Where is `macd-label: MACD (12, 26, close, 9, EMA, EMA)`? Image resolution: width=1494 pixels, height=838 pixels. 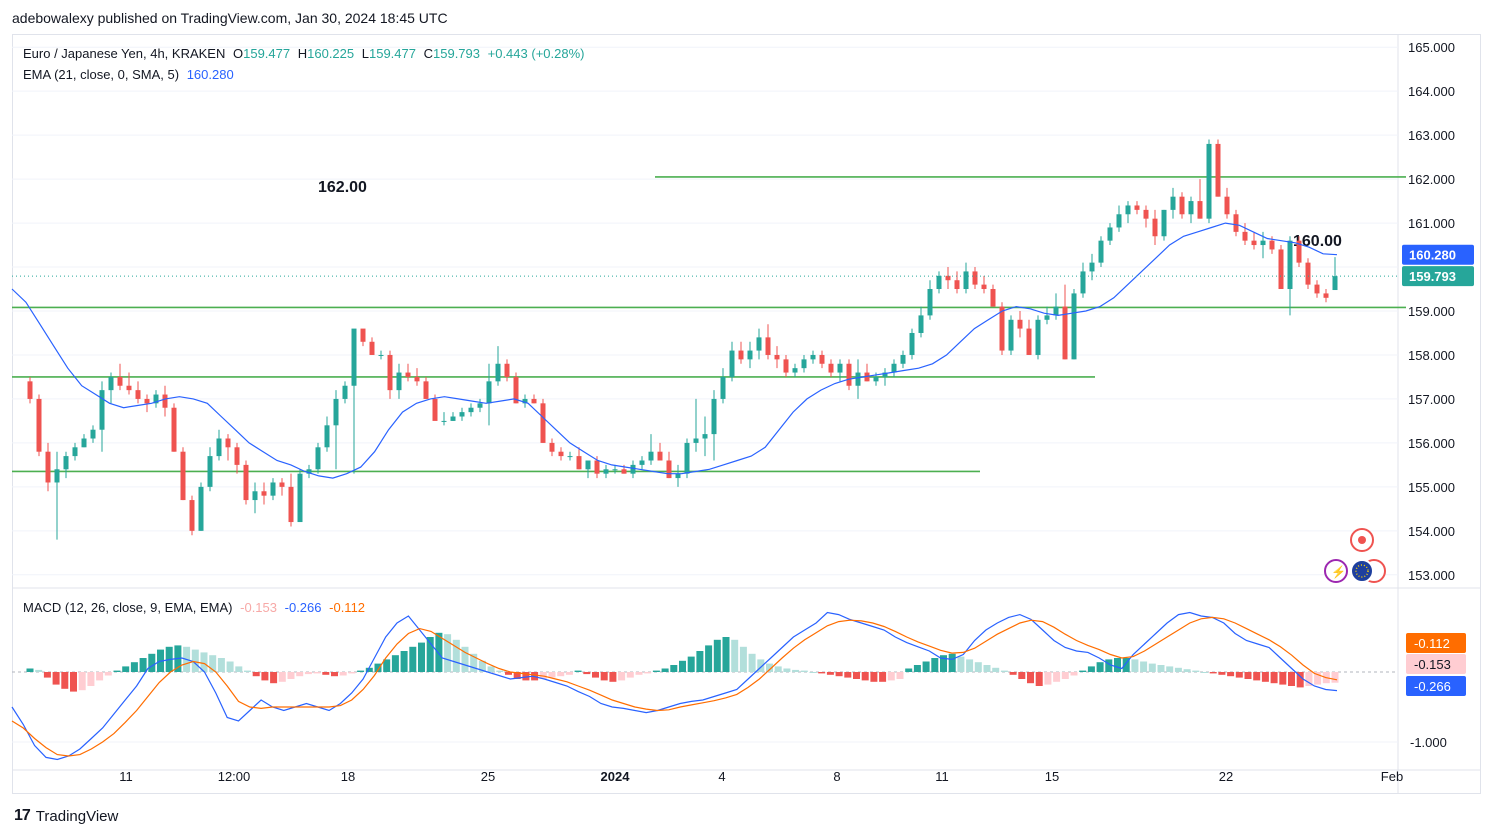
macd-label: MACD (12, 26, close, 9, EMA, EMA) is located at coordinates (128, 607).